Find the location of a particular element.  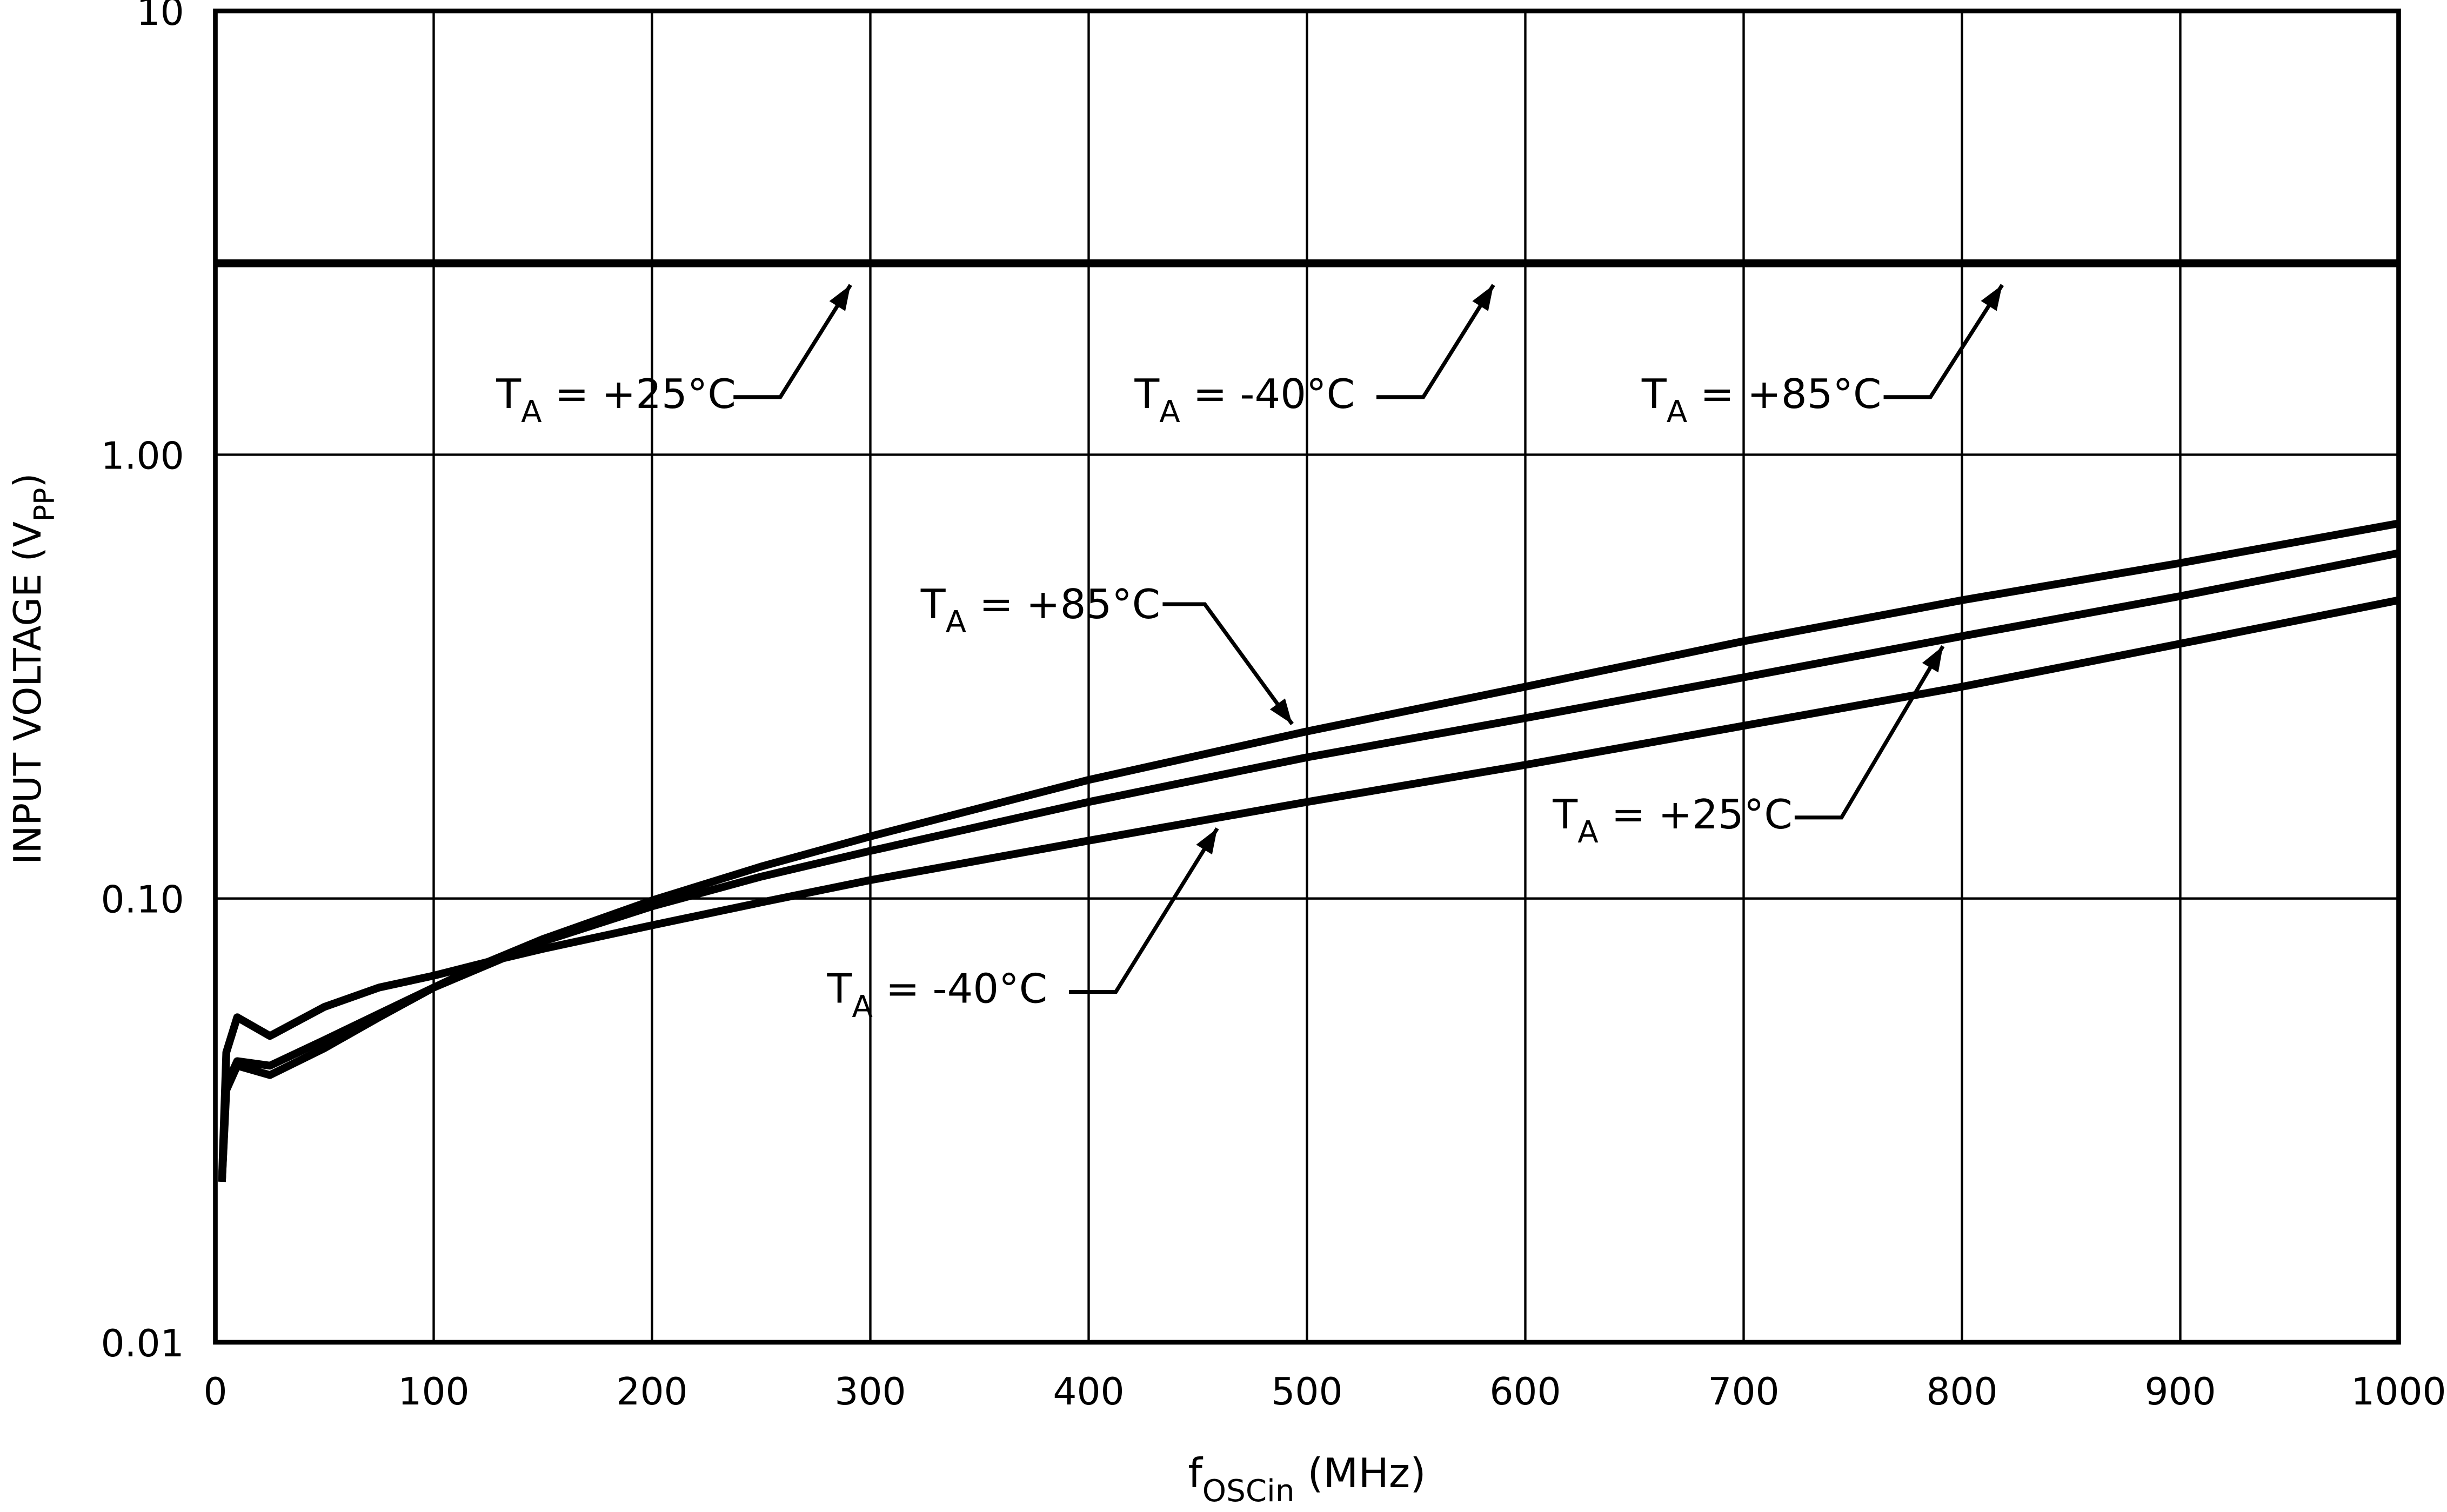

x-tick-label: 500 is located at coordinates (1306, 1392).